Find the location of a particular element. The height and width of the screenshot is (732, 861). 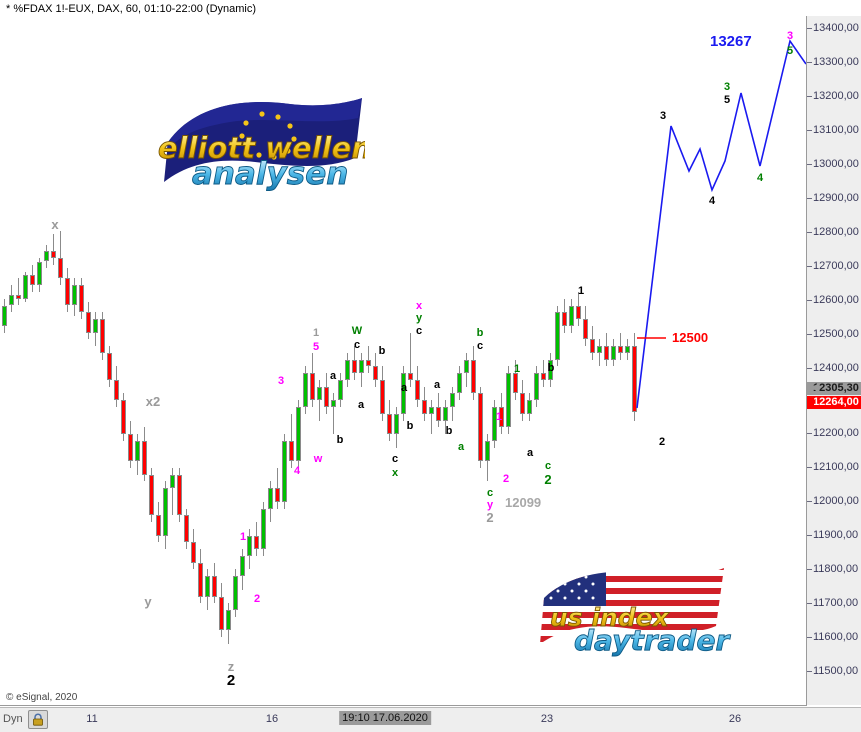

us-index-daytrader-logo: us index daytrader is located at coordinates (633, 614).